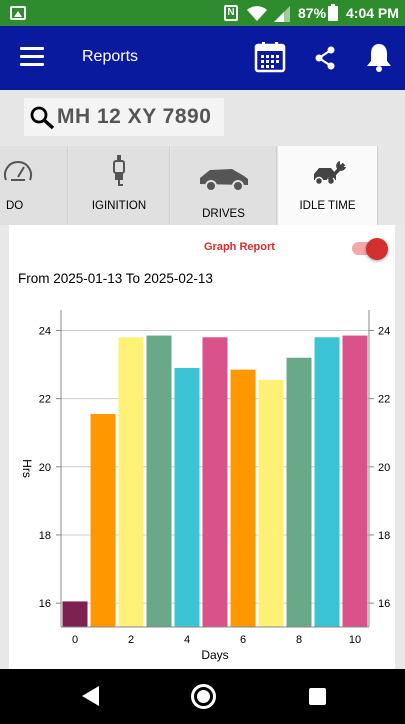 This screenshot has width=405, height=724. I want to click on calendar-icon, so click(270, 57).